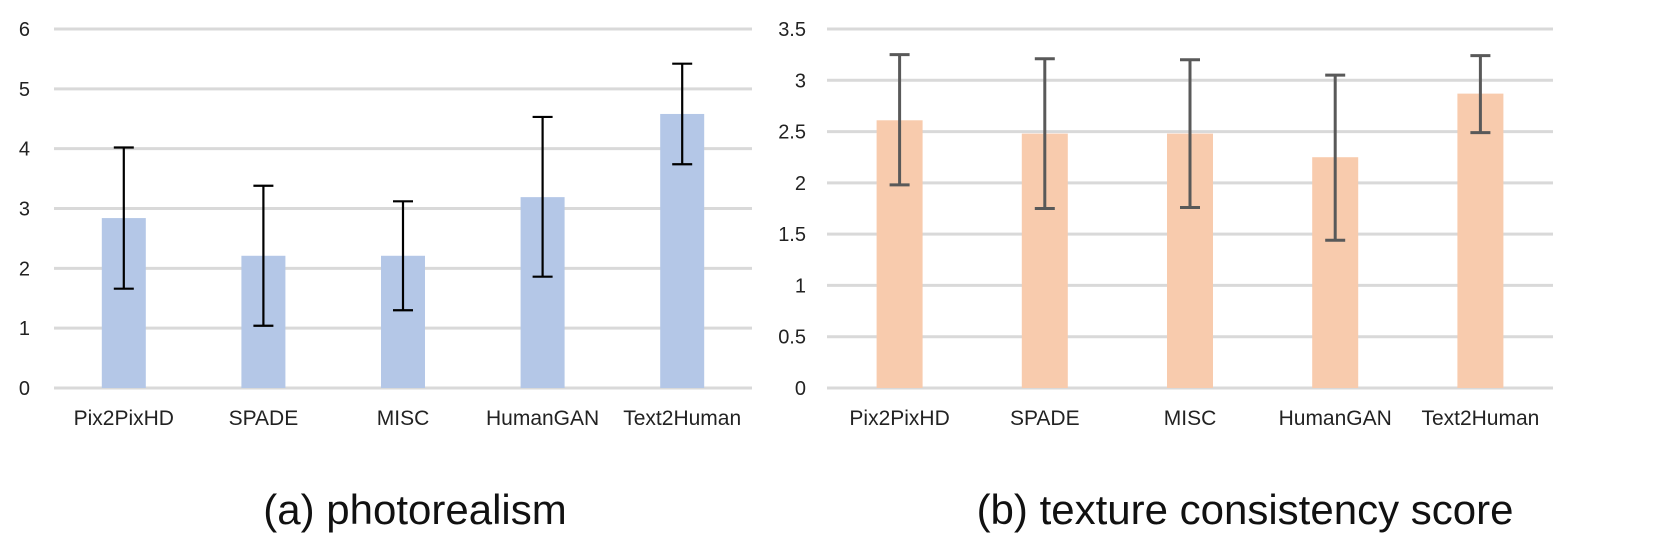 The height and width of the screenshot is (545, 1662). Describe the element at coordinates (414, 509) in the screenshot. I see `caption-a: (a) photorealism` at that location.